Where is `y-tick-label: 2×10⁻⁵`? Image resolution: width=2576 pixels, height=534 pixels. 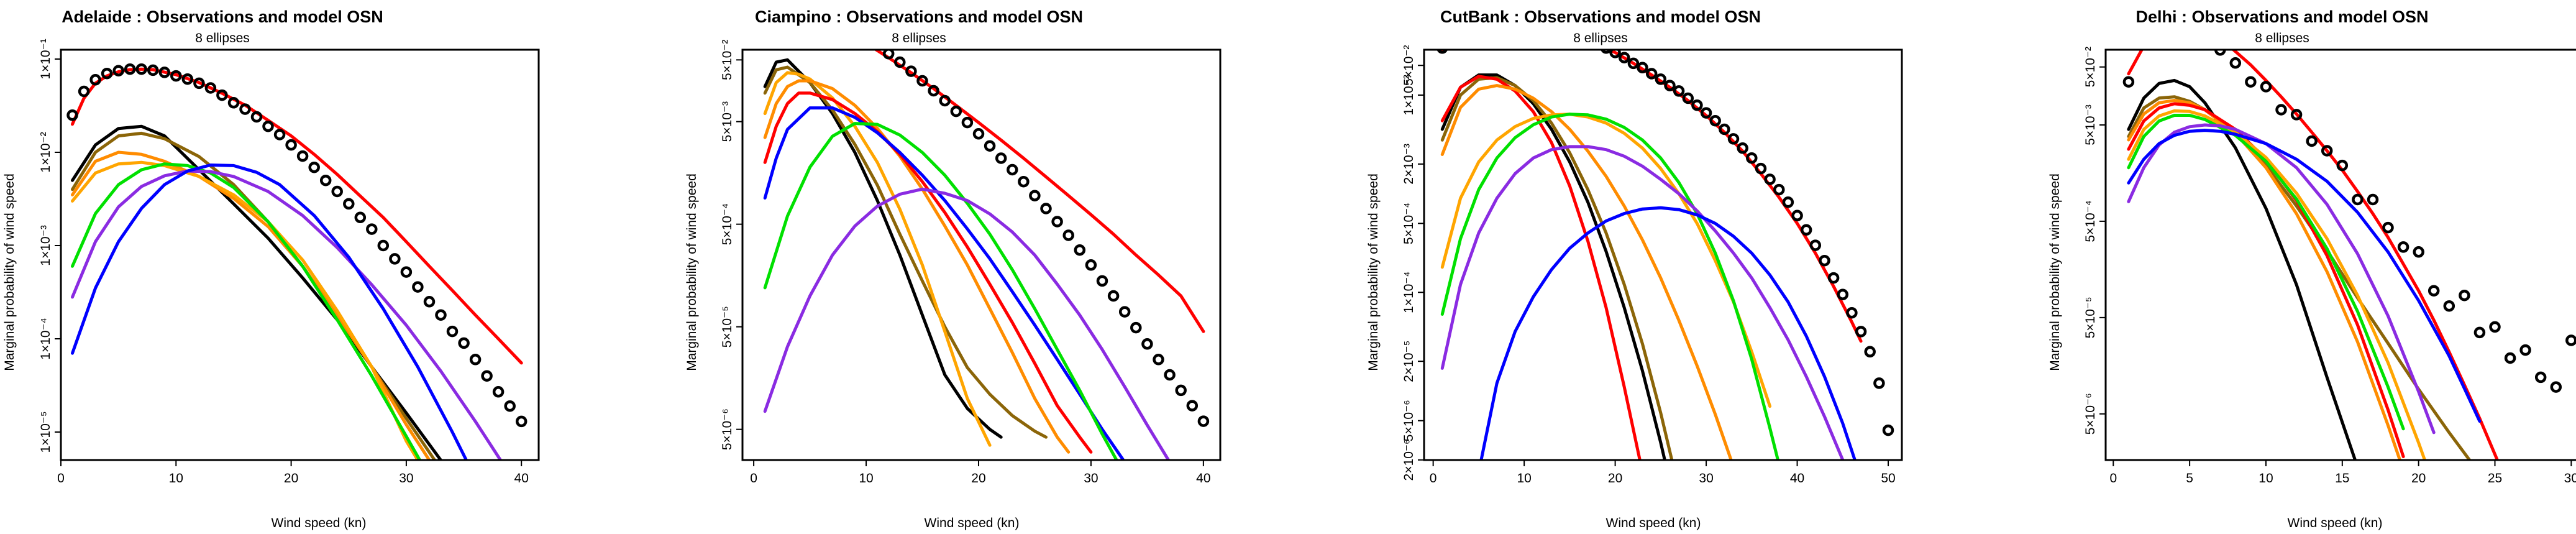 y-tick-label: 2×10⁻⁵ is located at coordinates (1409, 361).